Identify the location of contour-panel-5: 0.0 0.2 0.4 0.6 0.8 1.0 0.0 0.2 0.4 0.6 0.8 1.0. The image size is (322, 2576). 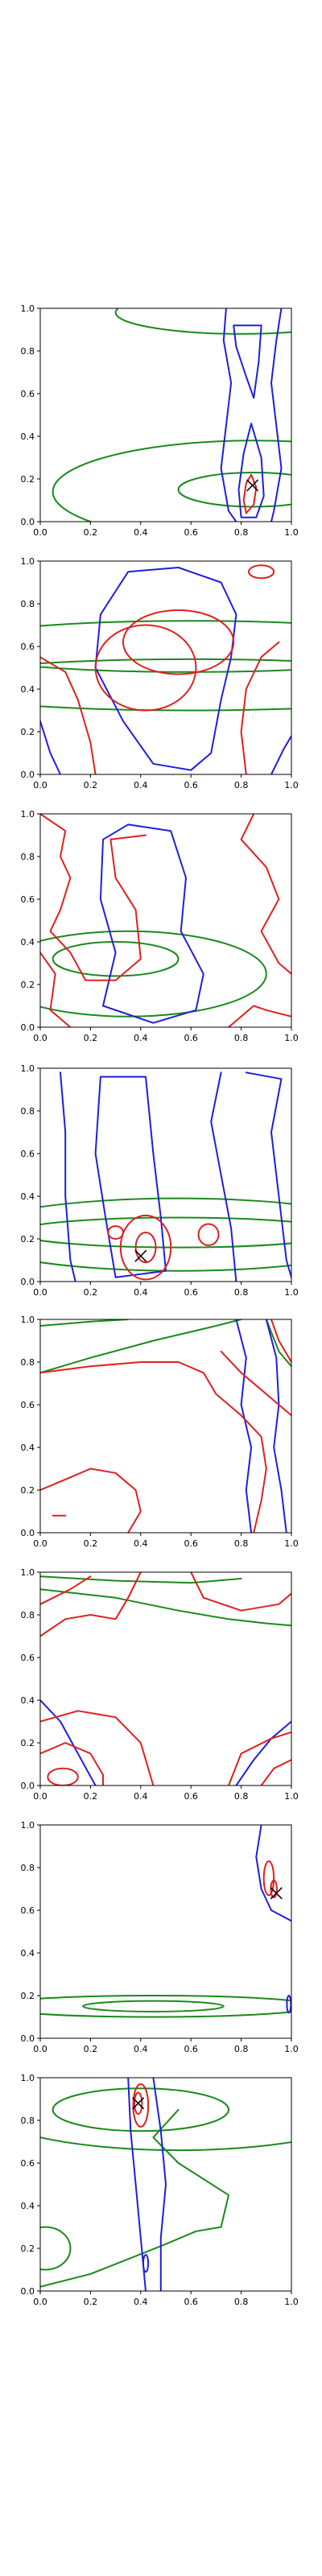
(160, 1432).